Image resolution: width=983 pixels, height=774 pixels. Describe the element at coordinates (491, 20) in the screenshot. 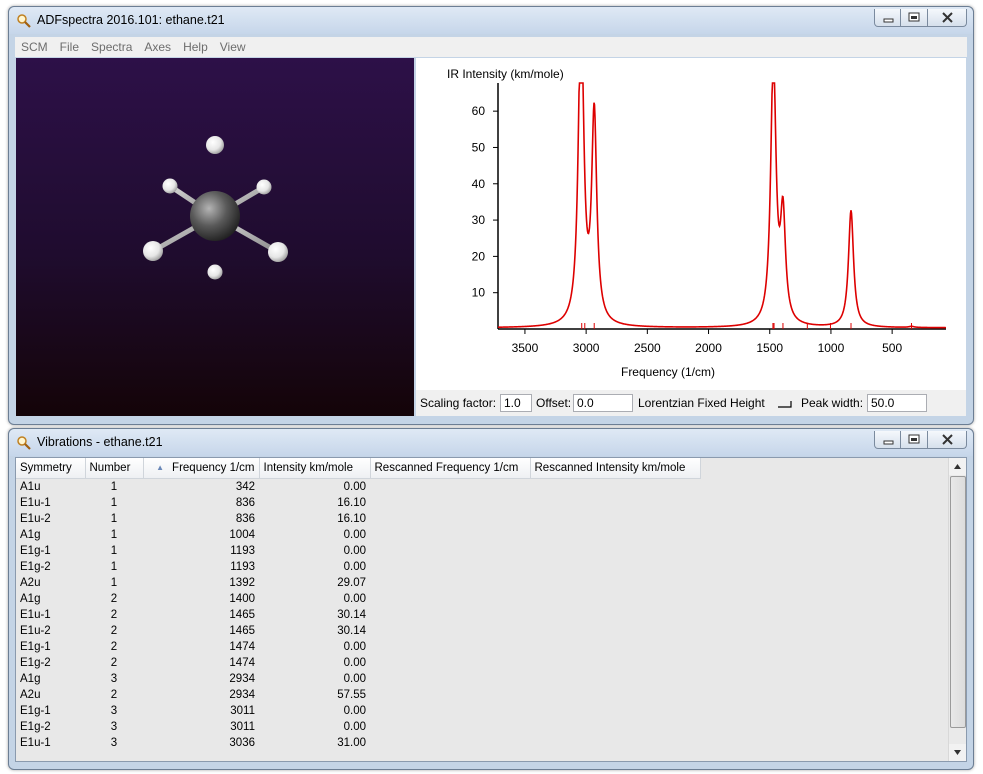

I see `main-title-bar: ADFspectra 2016.101: ethane.t21` at that location.